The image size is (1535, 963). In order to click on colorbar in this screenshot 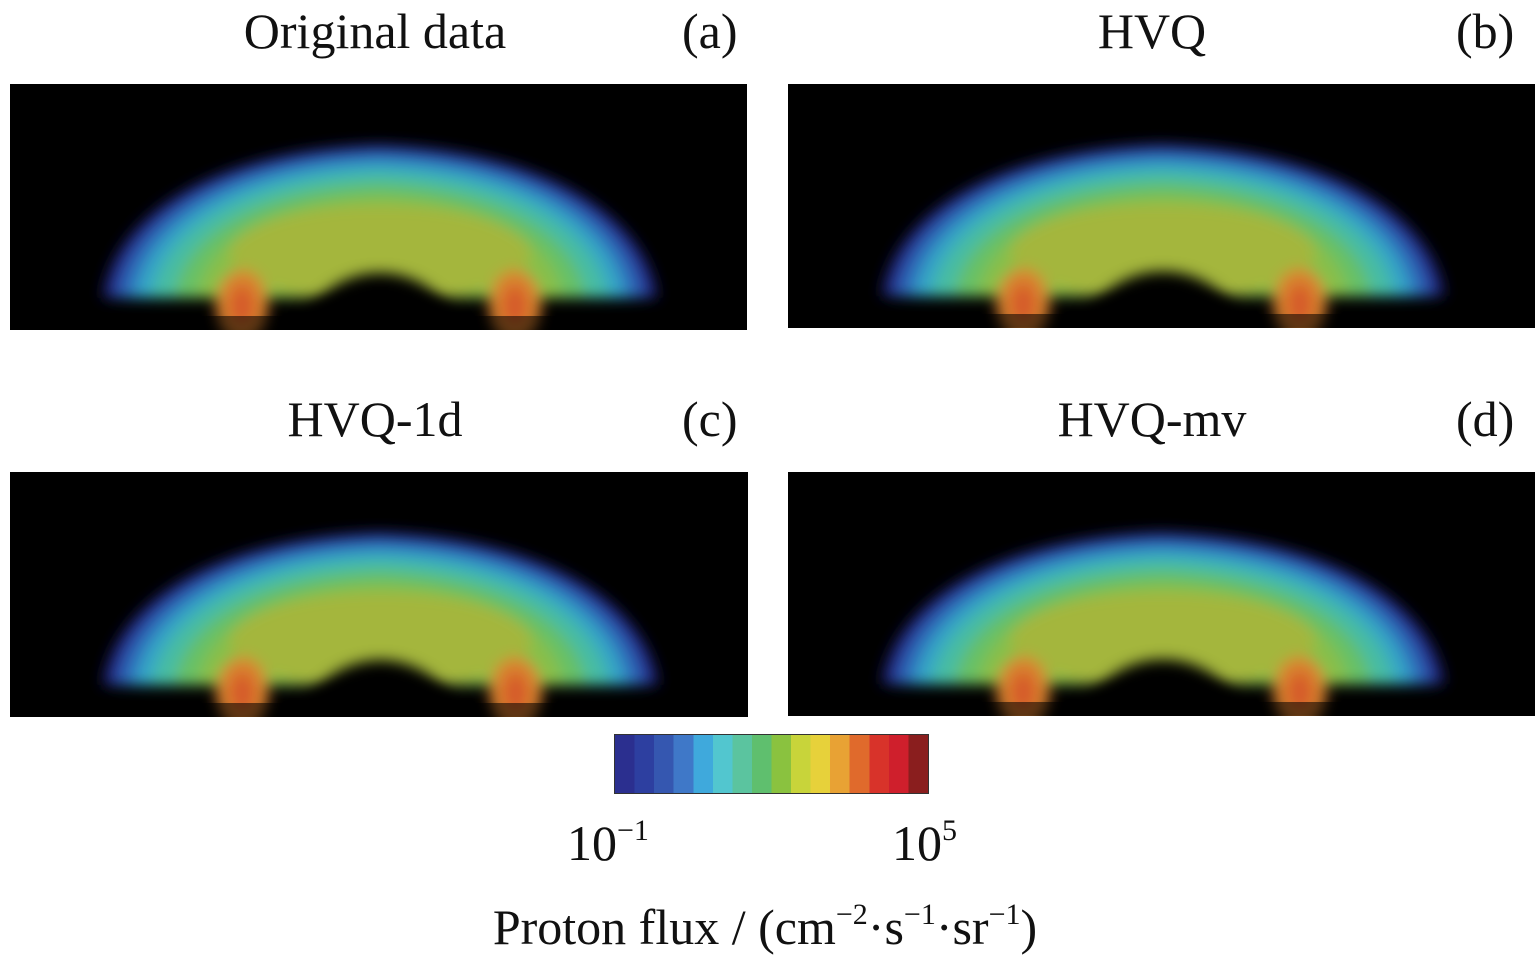, I will do `click(771, 764)`.